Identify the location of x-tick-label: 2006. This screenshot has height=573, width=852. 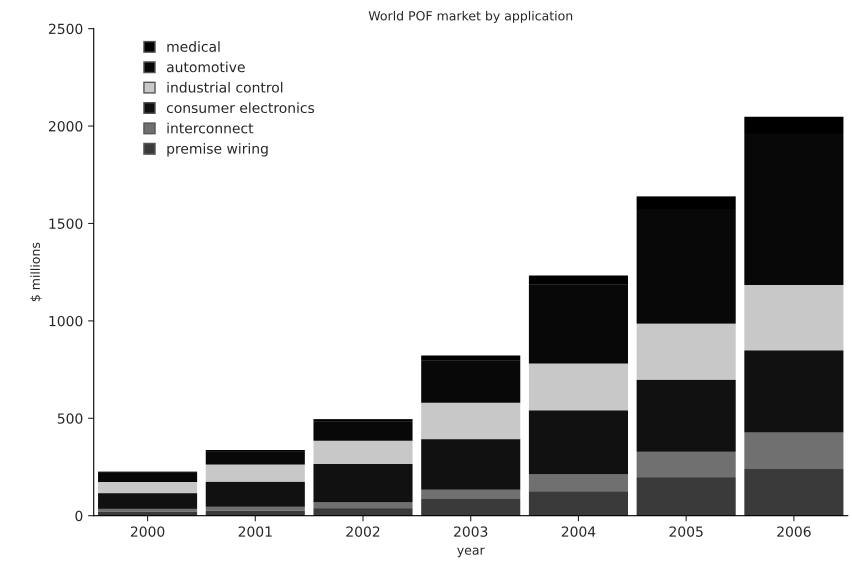
(794, 531).